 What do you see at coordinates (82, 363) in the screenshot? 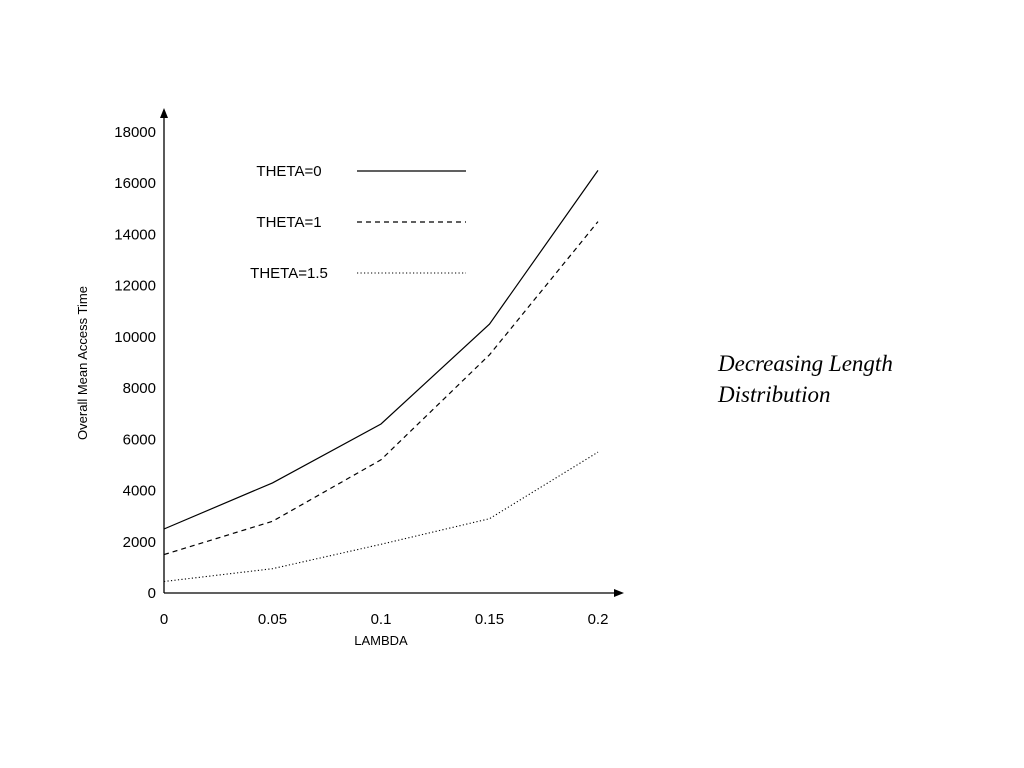
I see `y-axis-label: Overall Mean Access Time` at bounding box center [82, 363].